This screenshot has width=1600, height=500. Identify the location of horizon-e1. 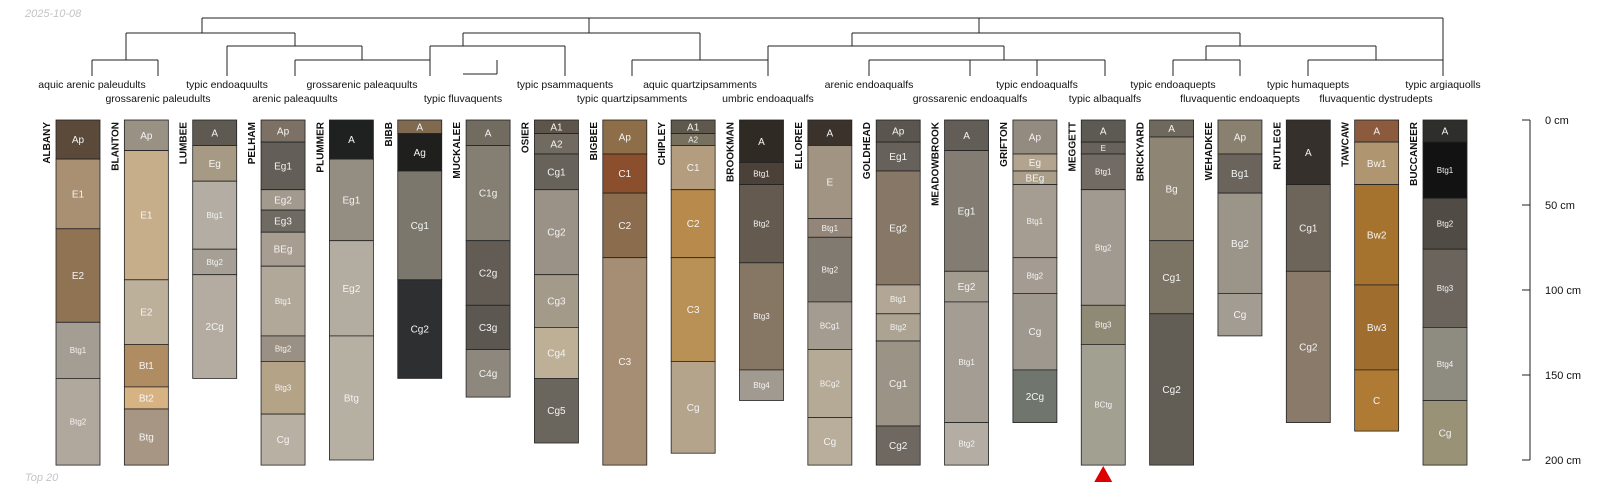
(146, 215).